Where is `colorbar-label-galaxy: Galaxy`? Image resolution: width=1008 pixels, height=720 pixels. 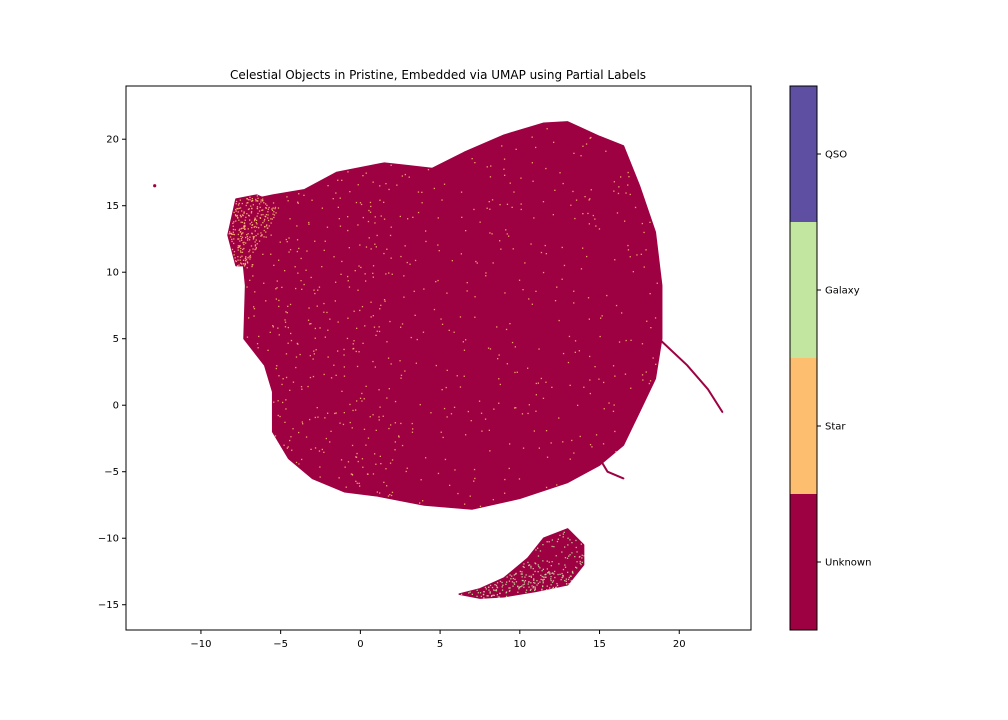
colorbar-label-galaxy: Galaxy is located at coordinates (842, 291).